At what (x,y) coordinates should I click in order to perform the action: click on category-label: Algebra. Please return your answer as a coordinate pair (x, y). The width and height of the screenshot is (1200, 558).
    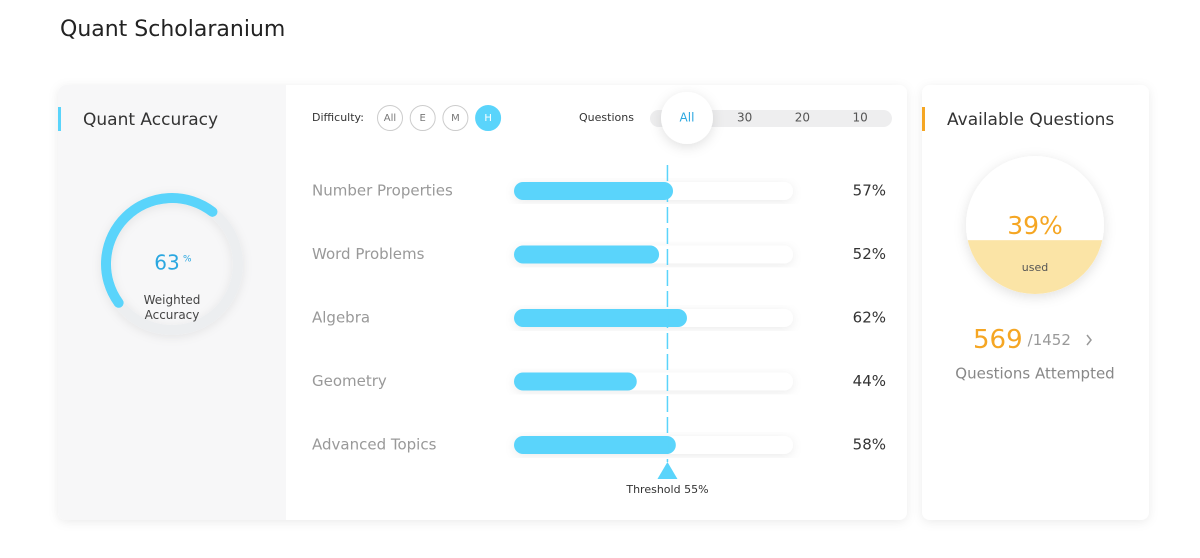
    Looking at the image, I should click on (341, 318).